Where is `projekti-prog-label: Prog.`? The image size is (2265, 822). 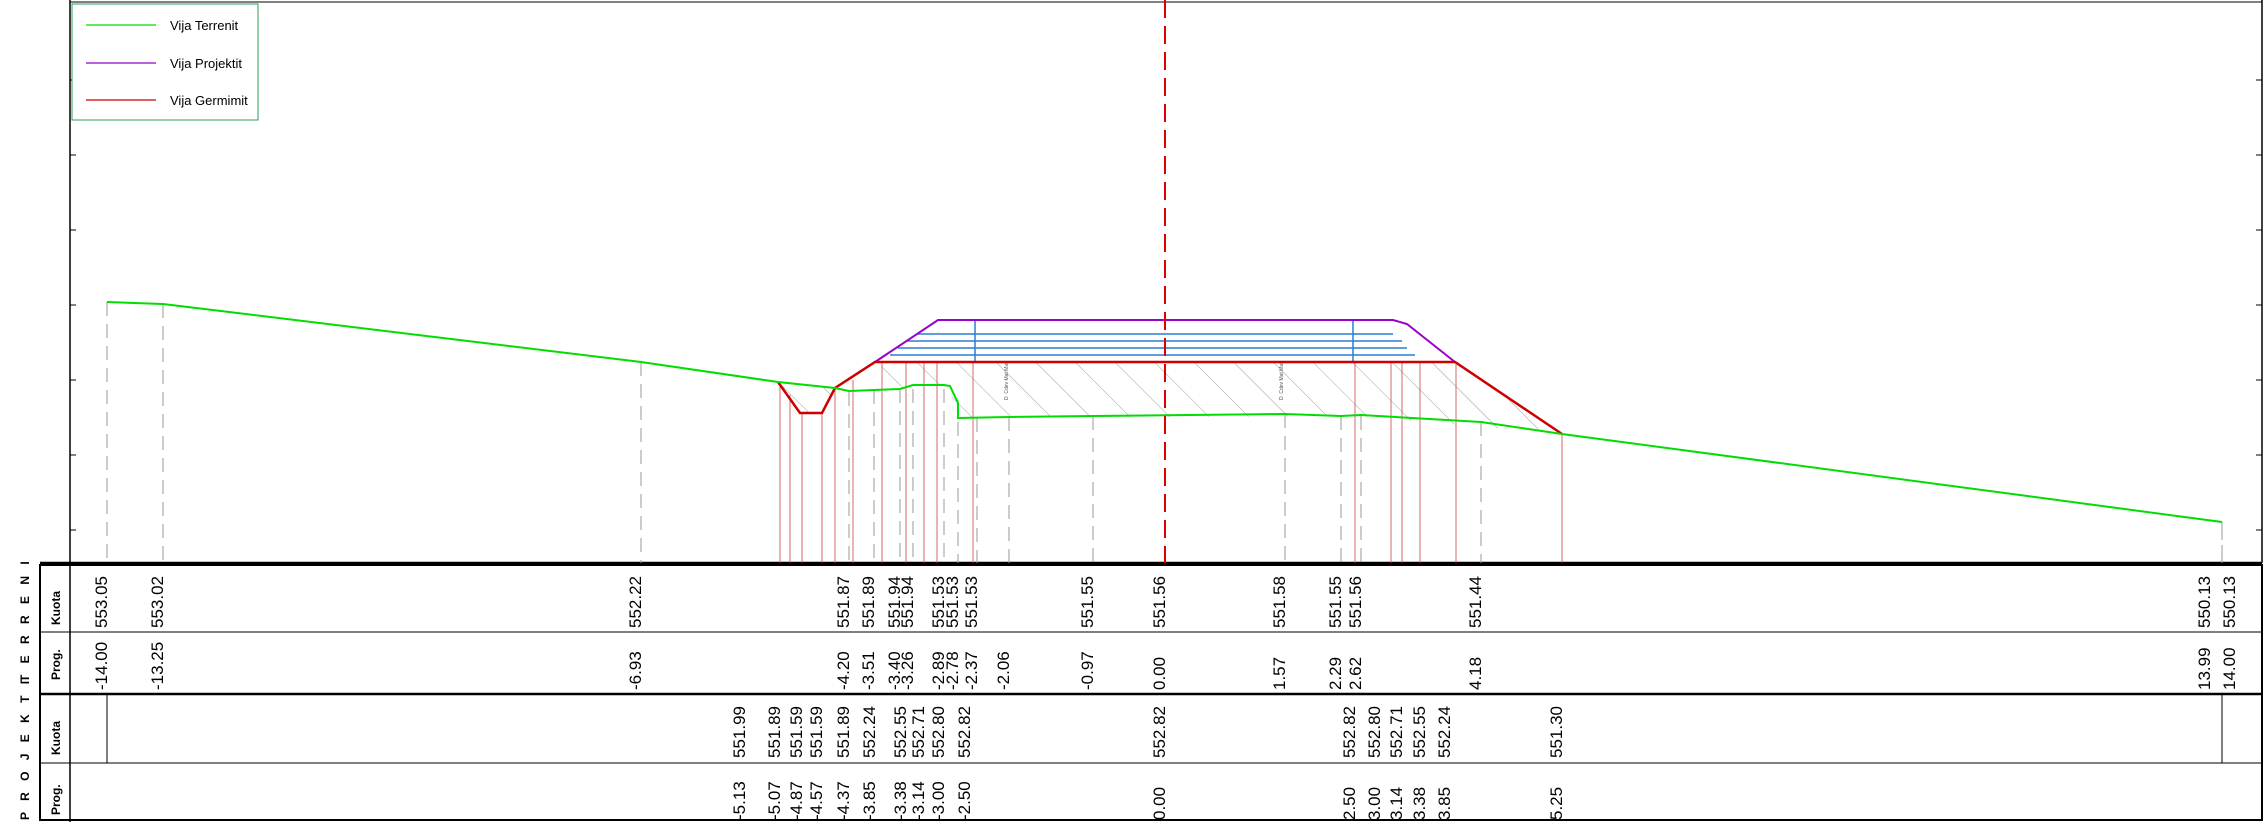 projekti-prog-label: Prog. is located at coordinates (56, 799).